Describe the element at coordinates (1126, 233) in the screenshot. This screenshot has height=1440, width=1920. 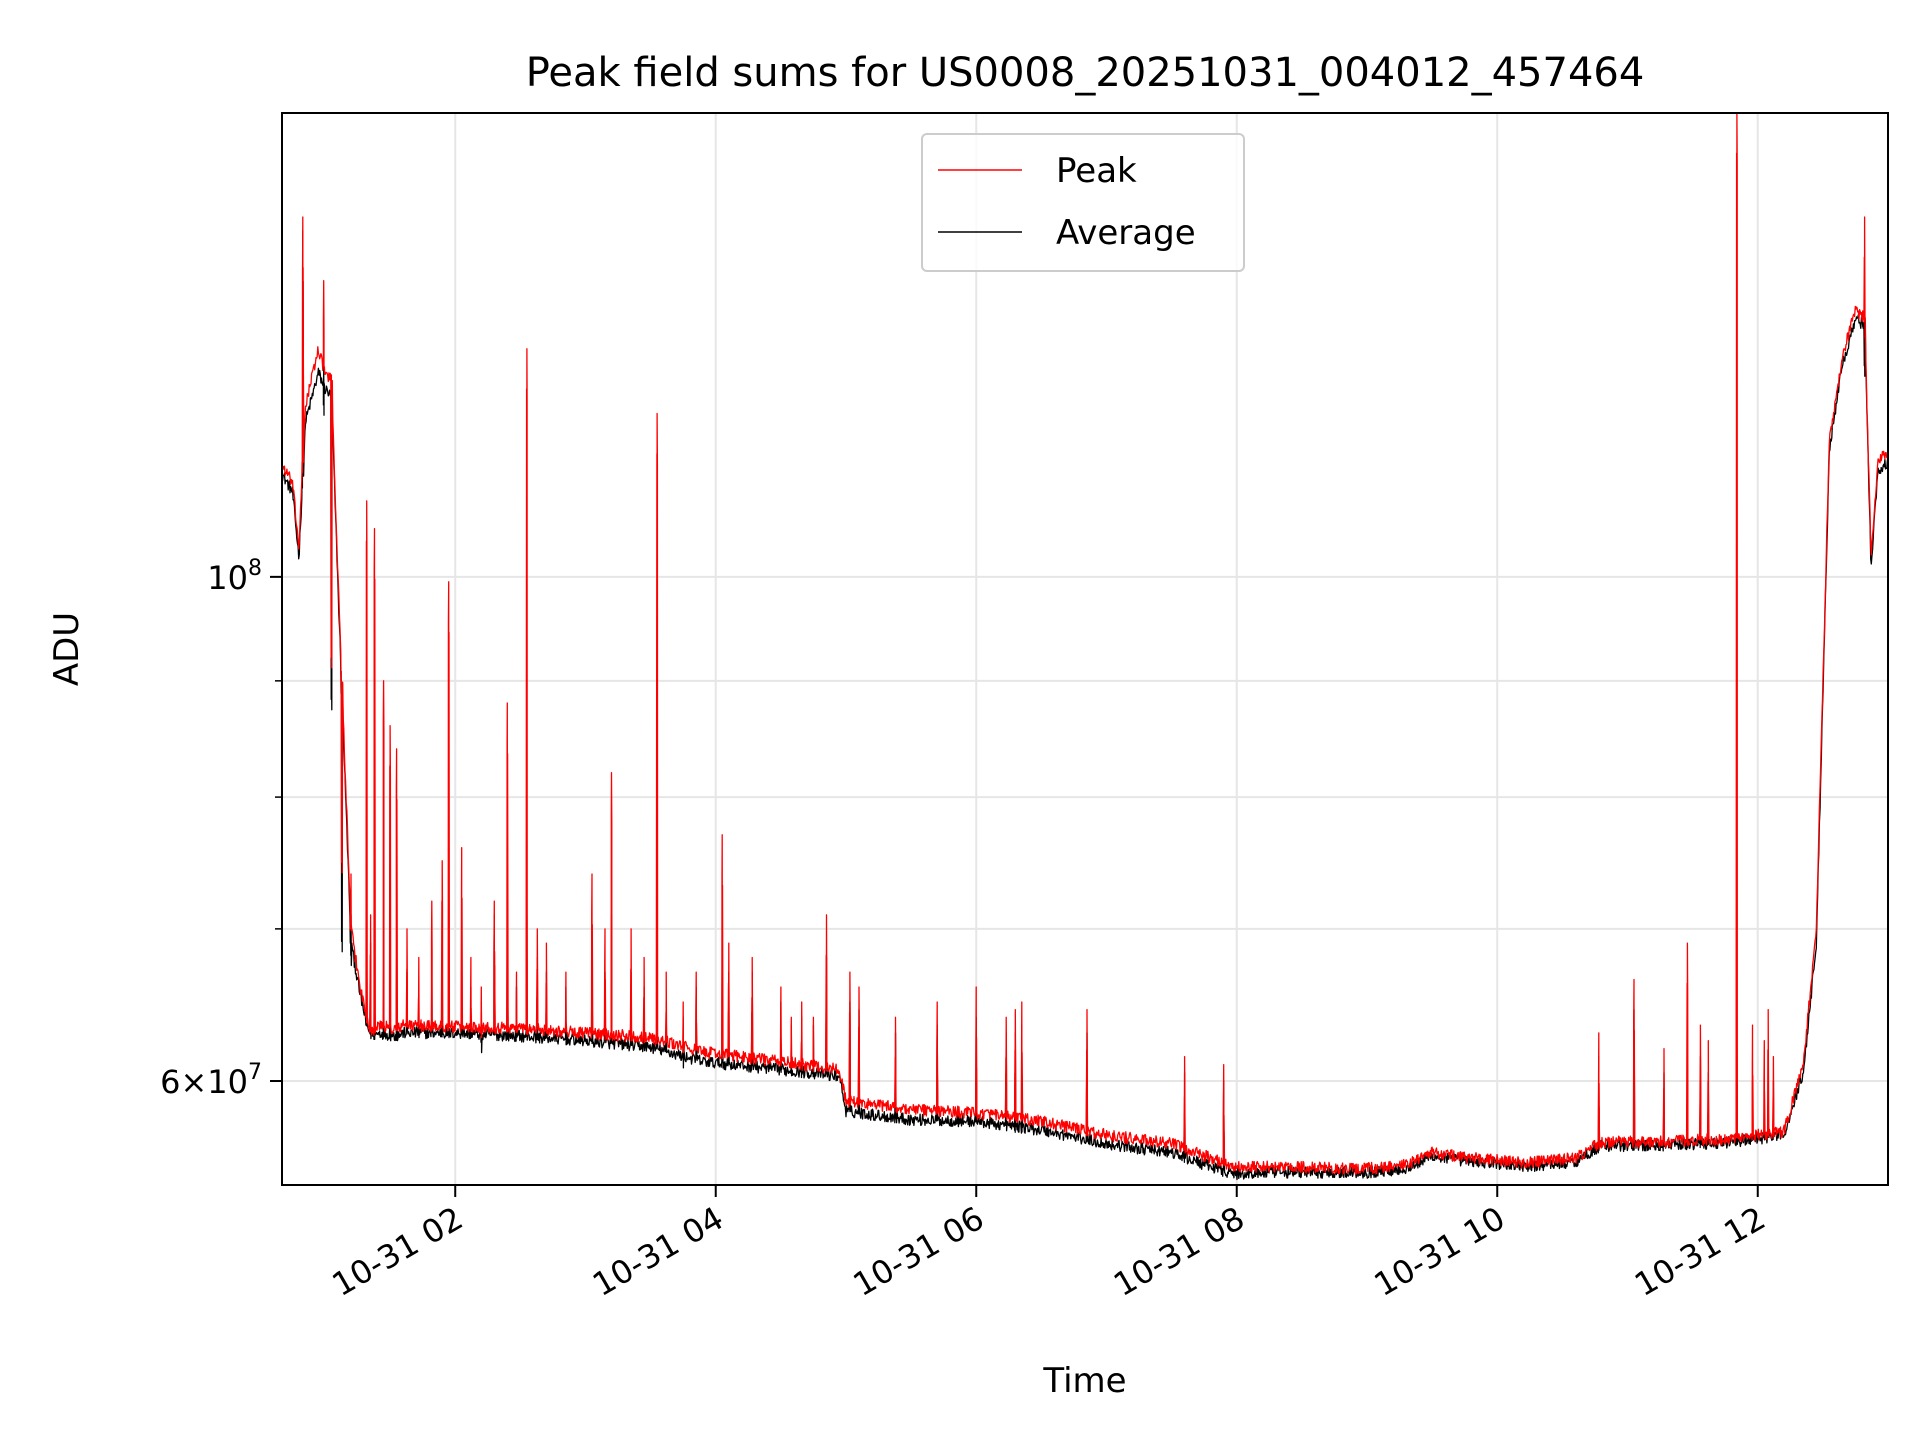
I see `legend-average-label: Average` at that location.